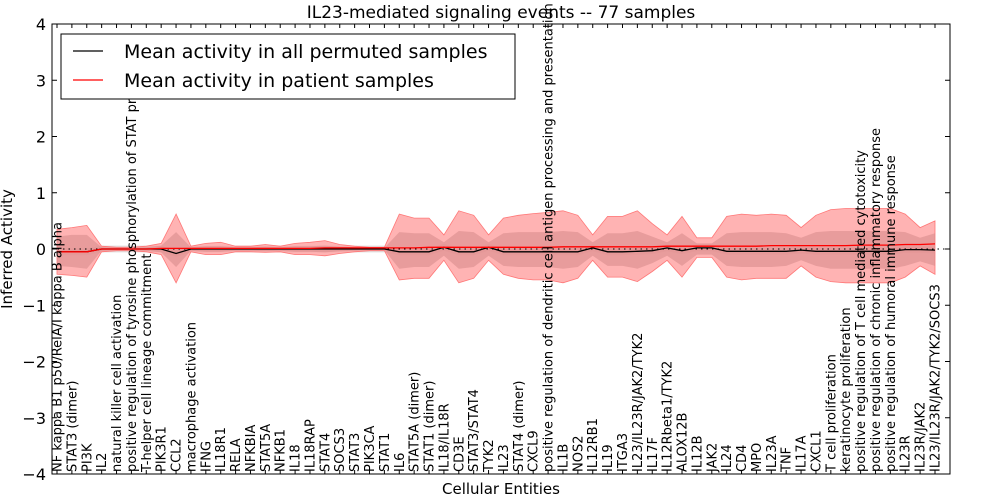  Describe the element at coordinates (296, 458) in the screenshot. I see `x-tick-label: IL18` at that location.